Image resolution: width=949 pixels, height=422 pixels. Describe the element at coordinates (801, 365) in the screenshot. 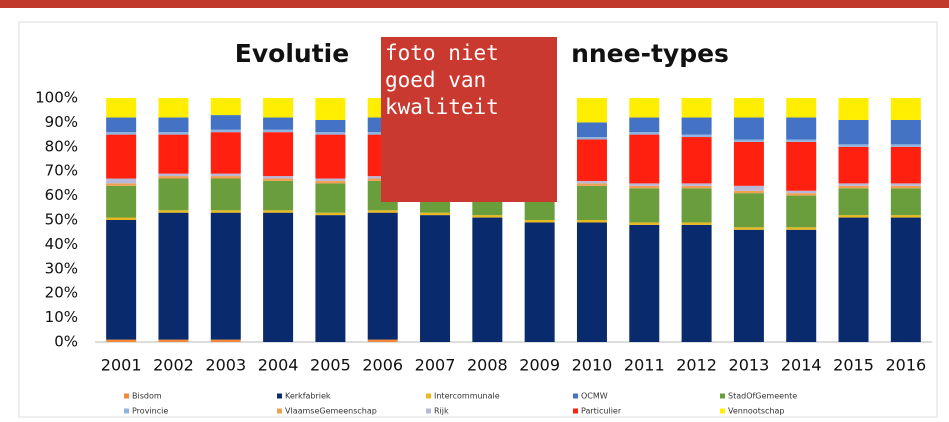

I see `x-tick-label: 2014` at that location.